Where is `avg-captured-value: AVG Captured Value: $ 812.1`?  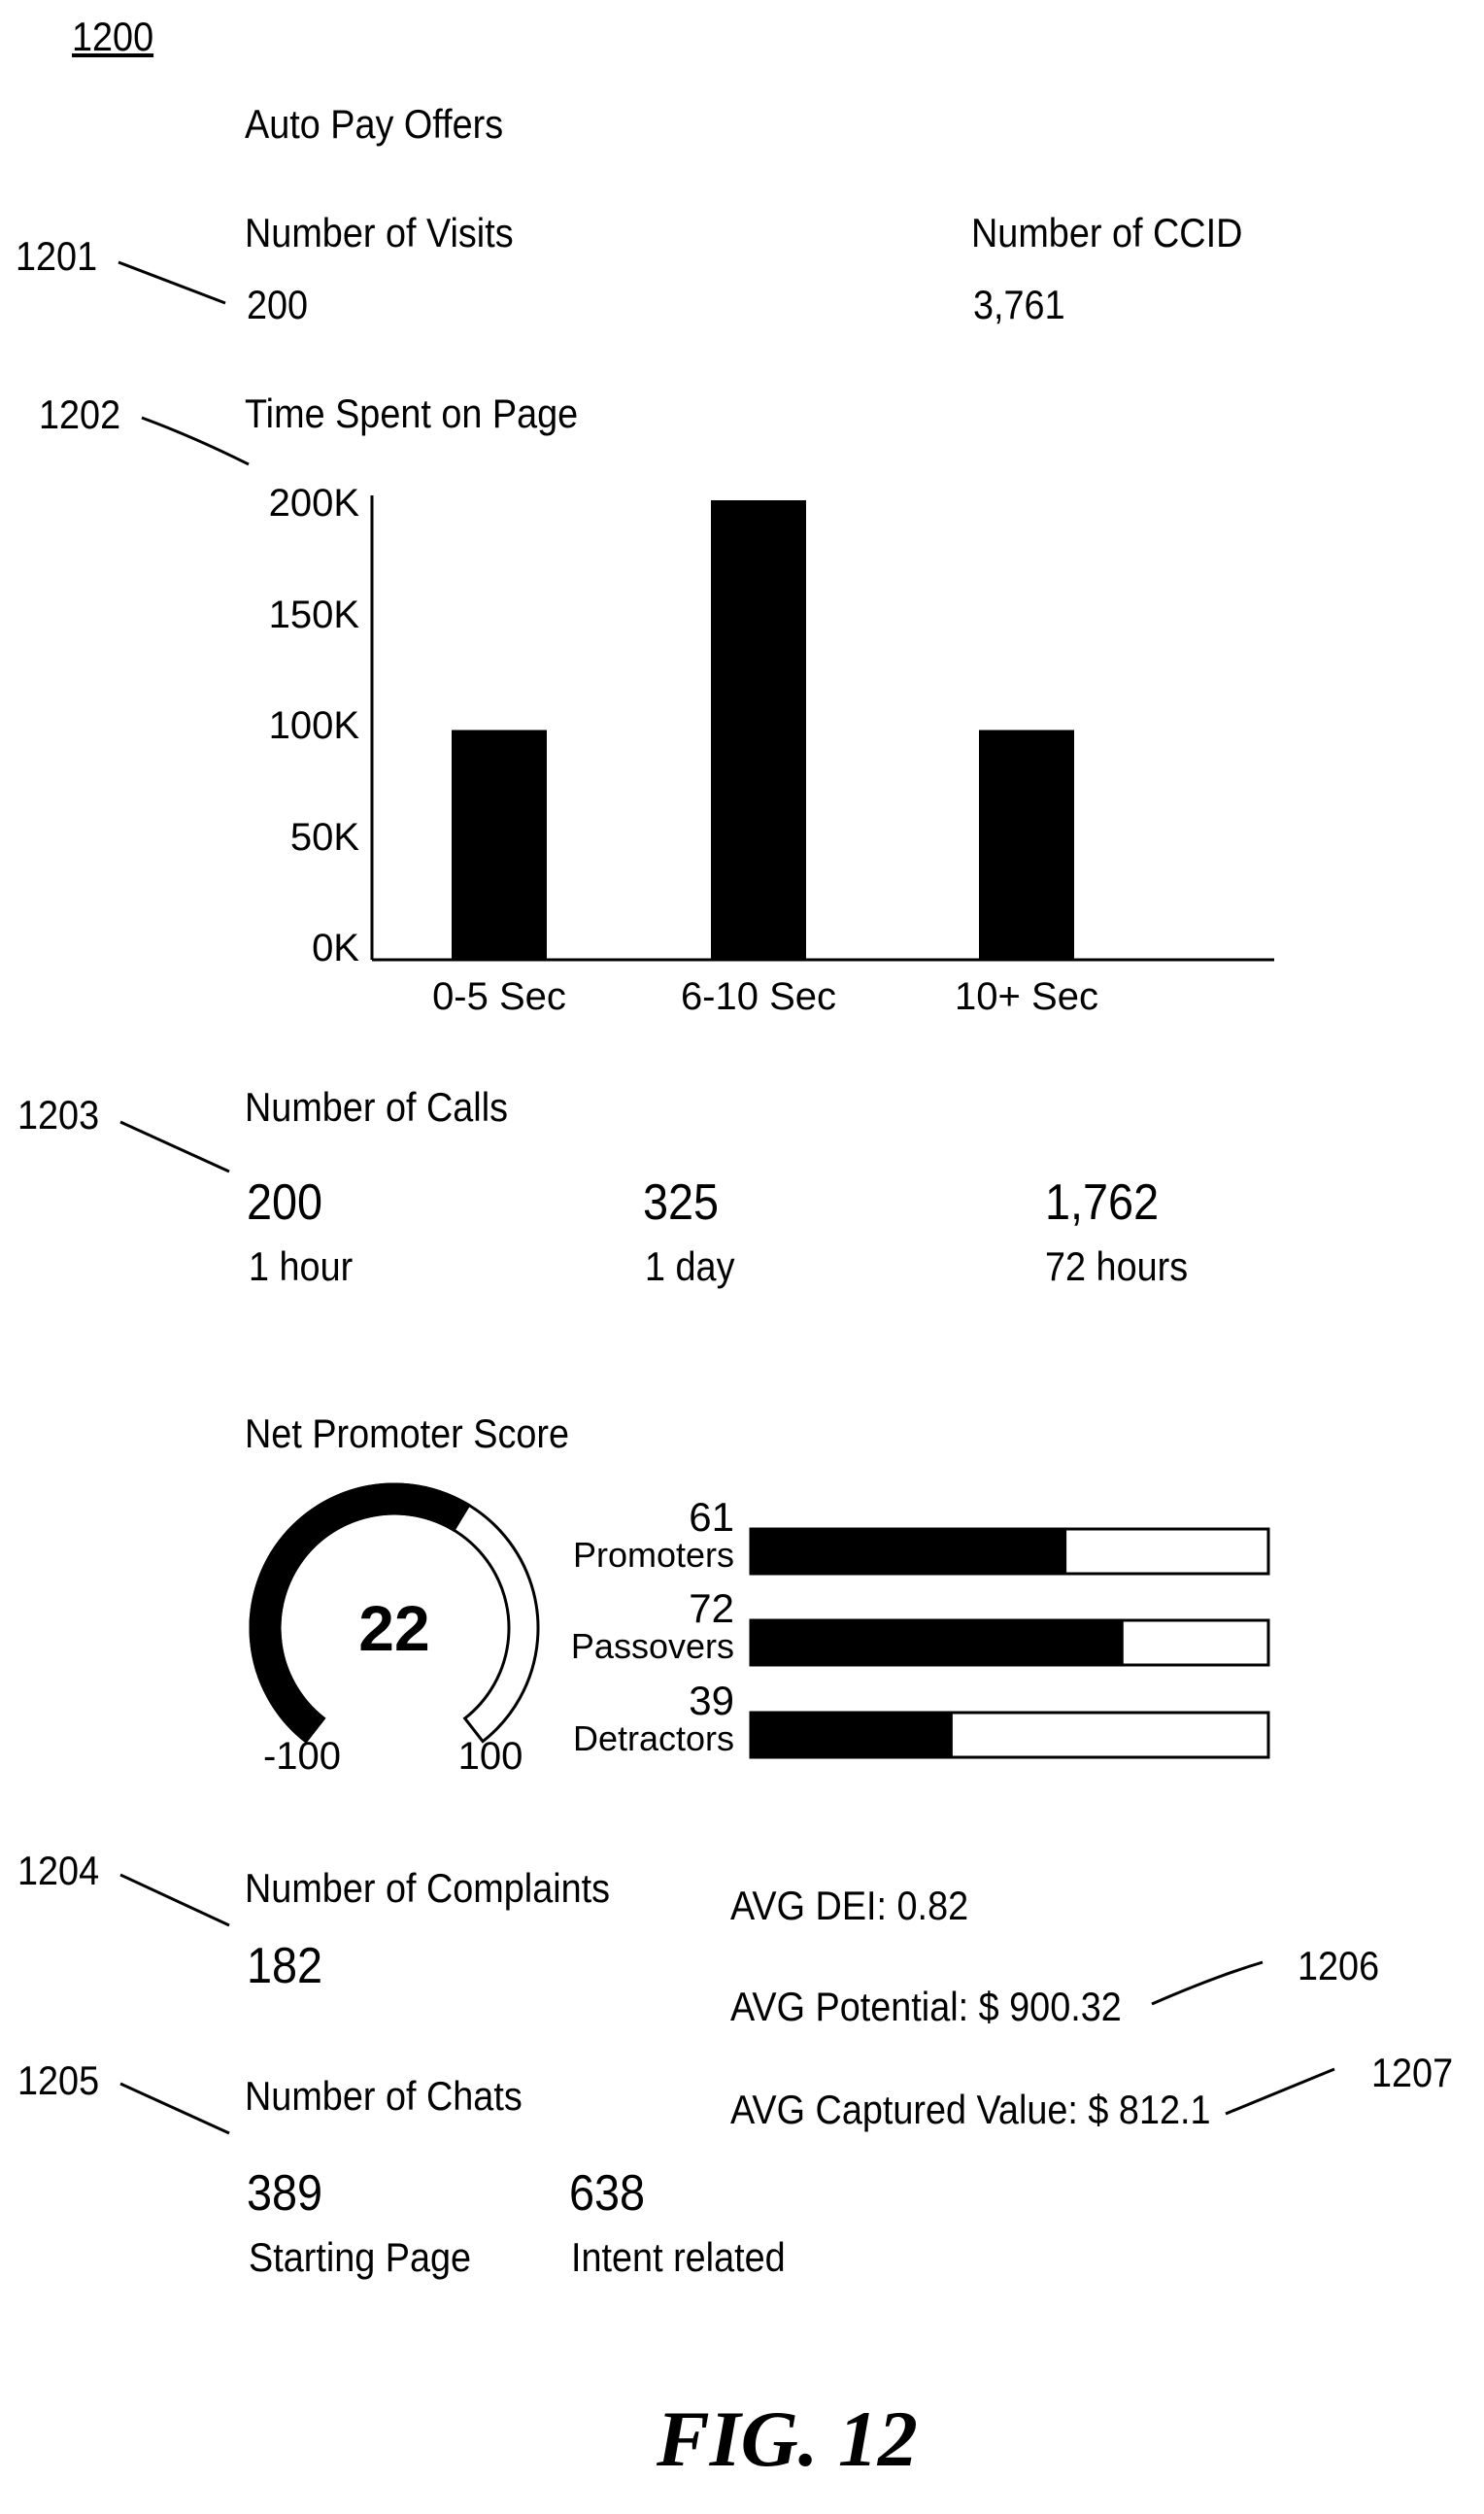 avg-captured-value: AVG Captured Value: $ 812.1 is located at coordinates (971, 2109).